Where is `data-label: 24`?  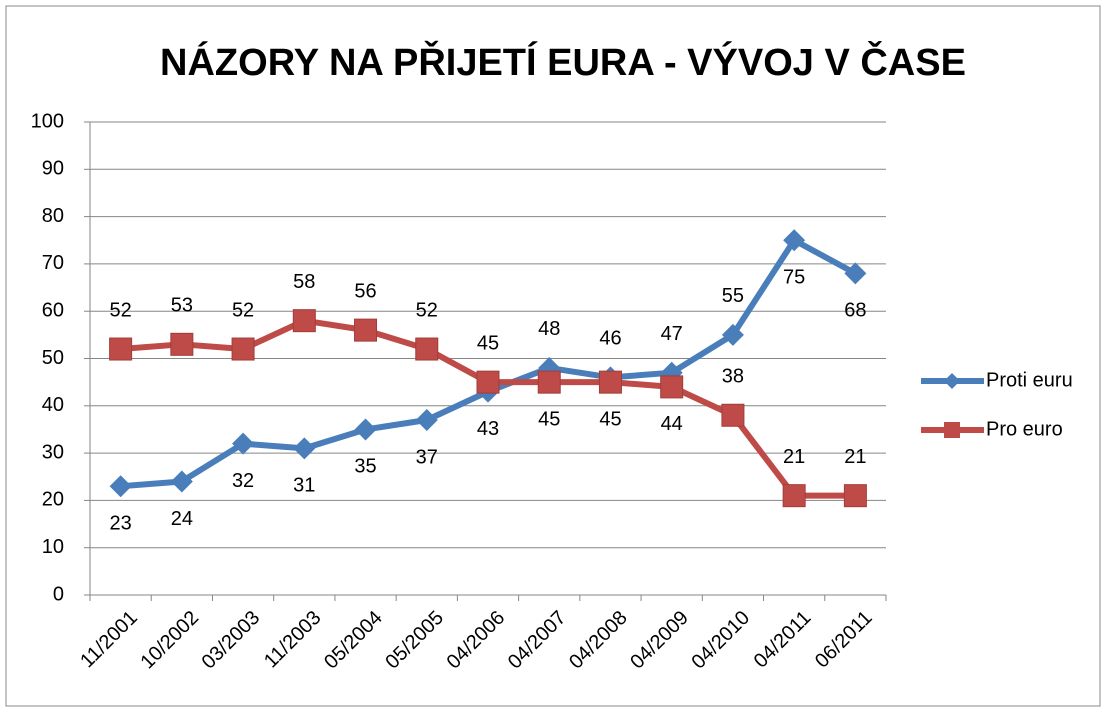 data-label: 24 is located at coordinates (182, 519).